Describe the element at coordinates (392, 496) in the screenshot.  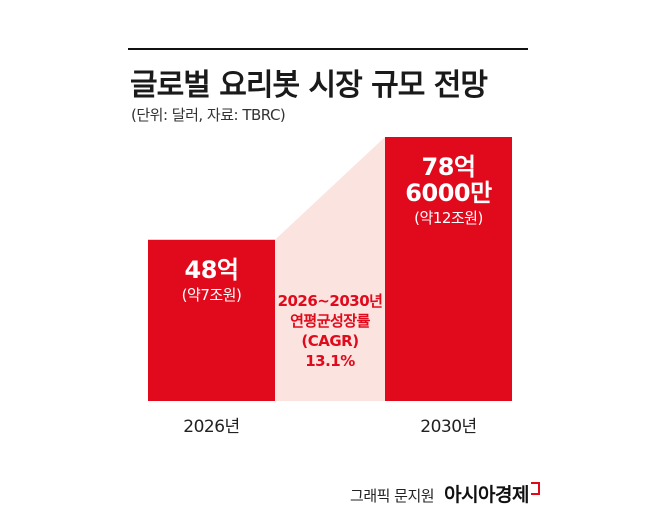
I see `graphic-credit: 그래픽 문지원` at that location.